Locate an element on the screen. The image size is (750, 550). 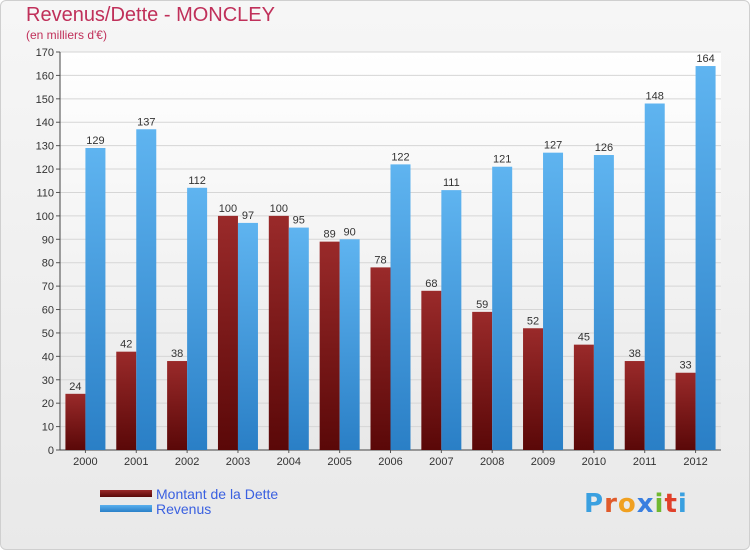
legend-label-dette: Montant de la Dette is located at coordinates (217, 493).